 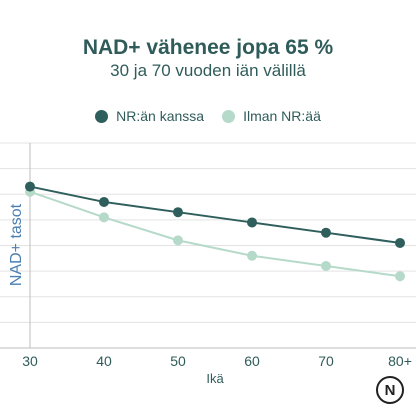 I want to click on x-tick-label: 70, so click(x=326, y=361).